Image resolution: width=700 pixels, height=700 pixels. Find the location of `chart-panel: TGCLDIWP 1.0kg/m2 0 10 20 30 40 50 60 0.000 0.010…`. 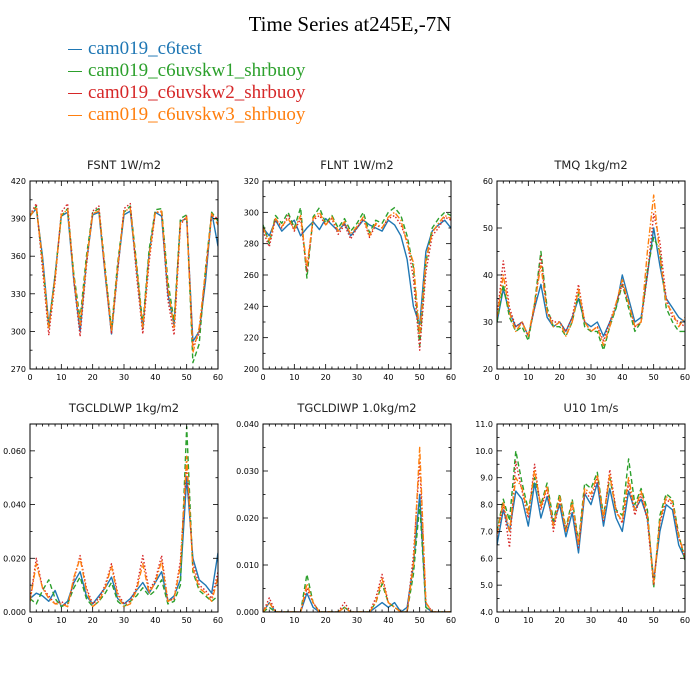

chart-panel: TGCLDIWP 1.0kg/m2 0 10 20 30 40 50 60 0.000 0.010… is located at coordinates (346, 513).